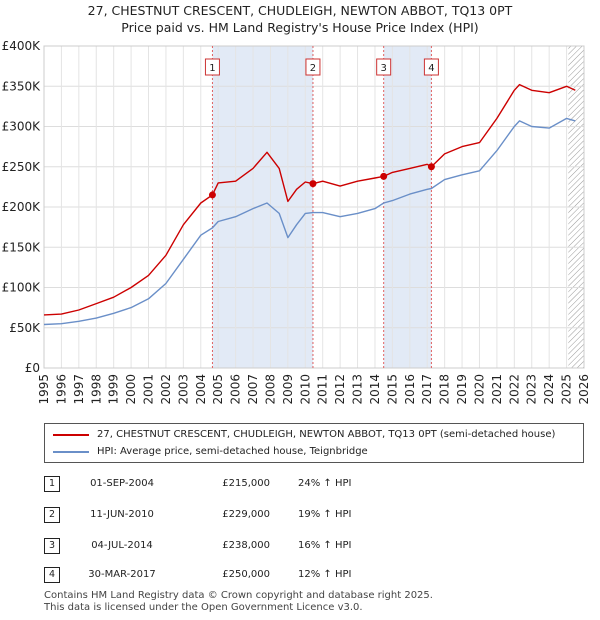 This screenshot has width=600, height=620. What do you see at coordinates (22, 46) in the screenshot?
I see `y-tick-label: £400K` at bounding box center [22, 46].